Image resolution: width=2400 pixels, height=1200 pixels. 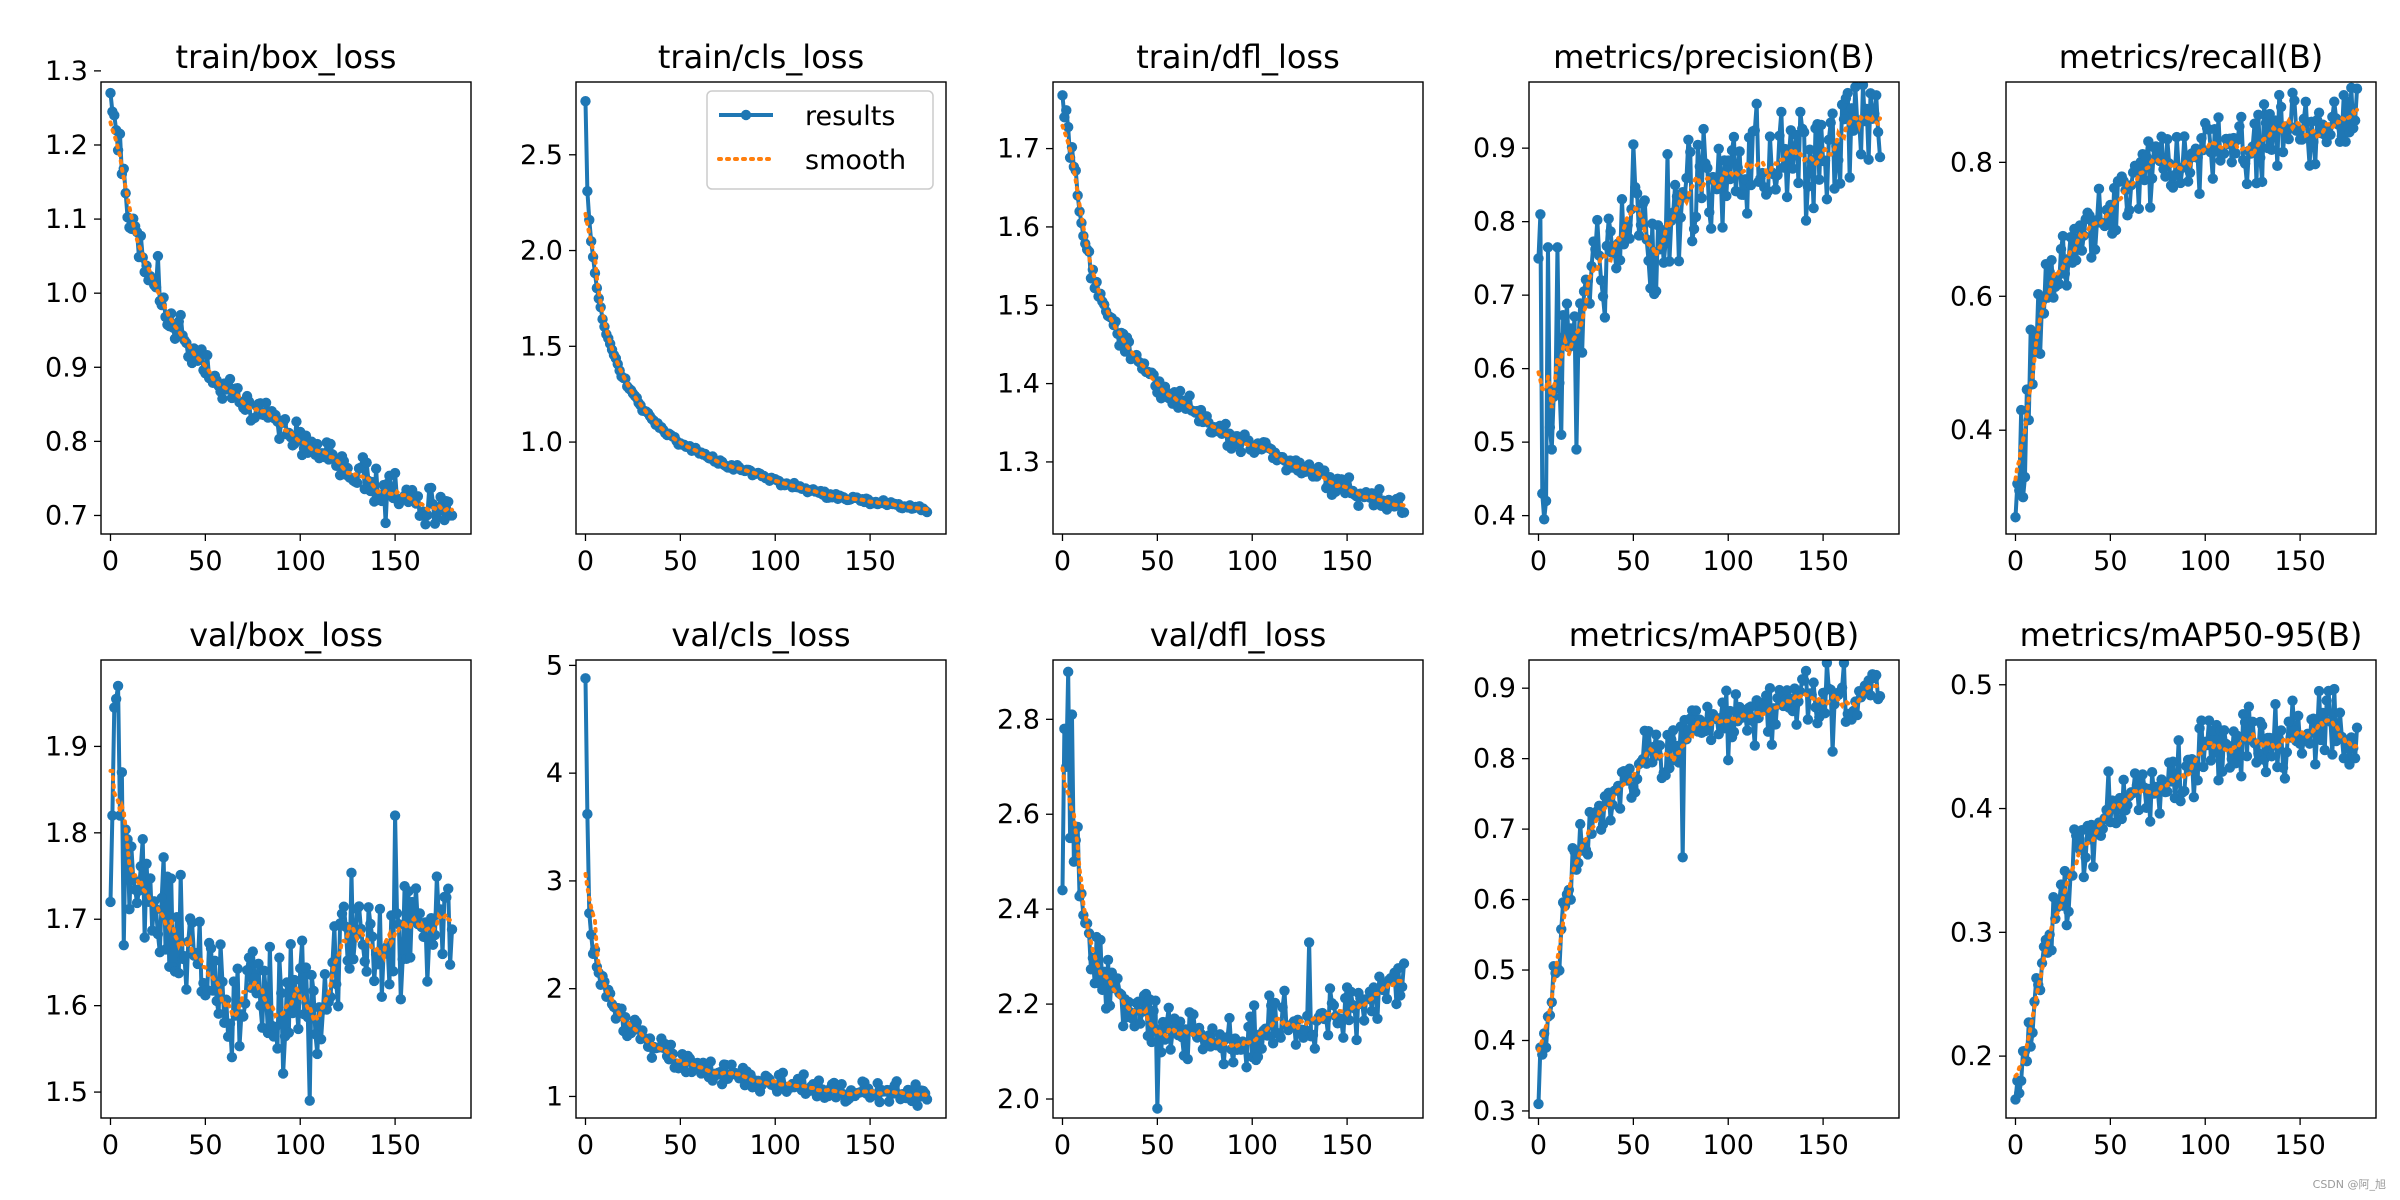 I want to click on panel-train-dfl-loss: train/dfl_loss 0 50 100 150 1.3 1.4 1.5 1.6 1.7, so click(x=1210, y=307).